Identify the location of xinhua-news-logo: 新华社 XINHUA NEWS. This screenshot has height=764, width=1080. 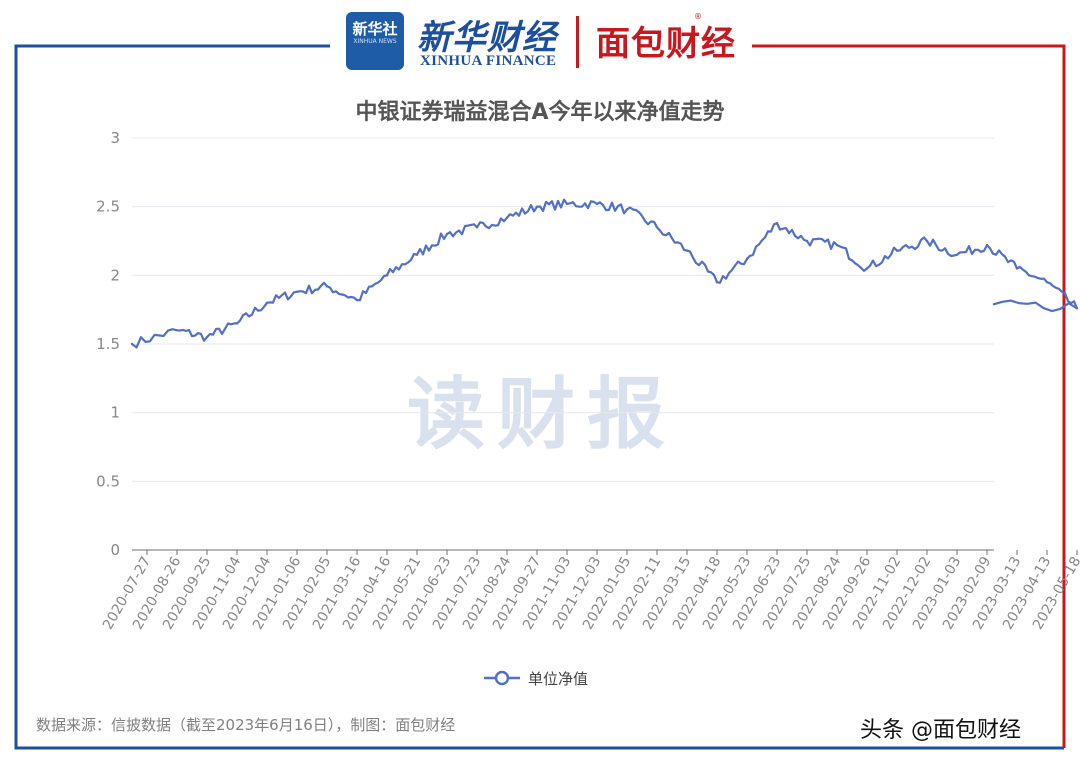
(375, 41).